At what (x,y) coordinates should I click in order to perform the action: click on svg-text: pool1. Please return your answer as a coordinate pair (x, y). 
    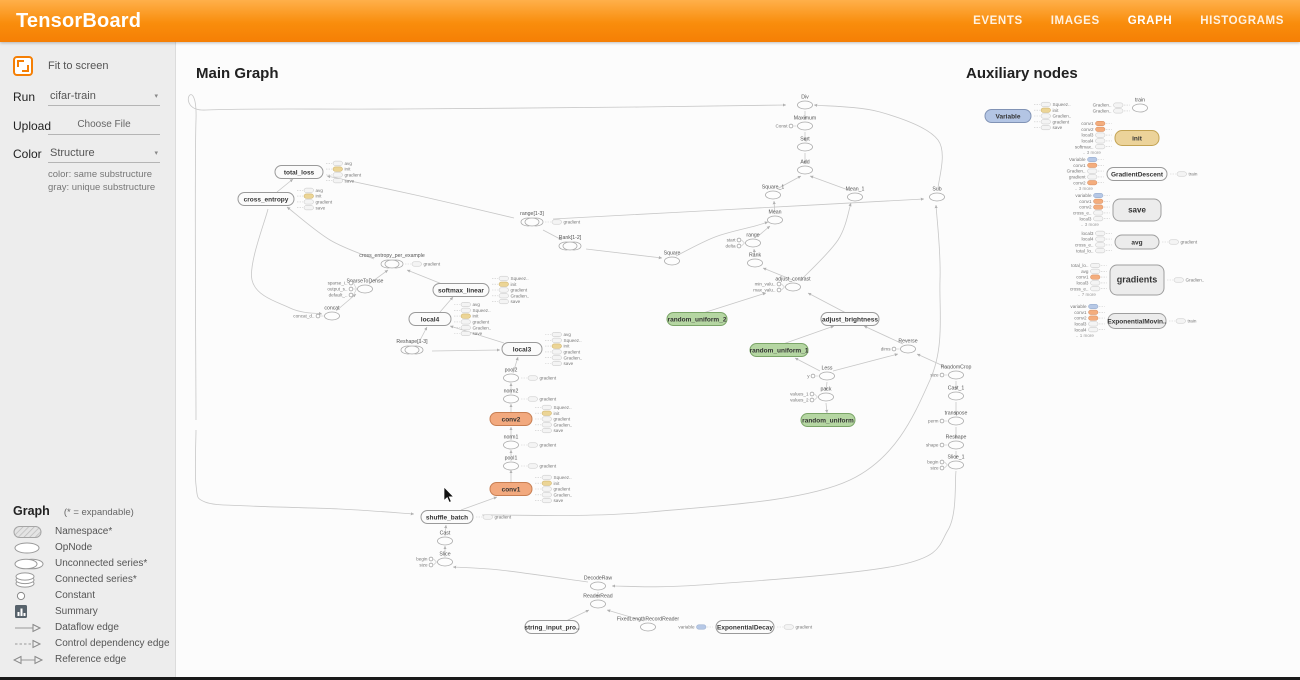
    Looking at the image, I should click on (511, 459).